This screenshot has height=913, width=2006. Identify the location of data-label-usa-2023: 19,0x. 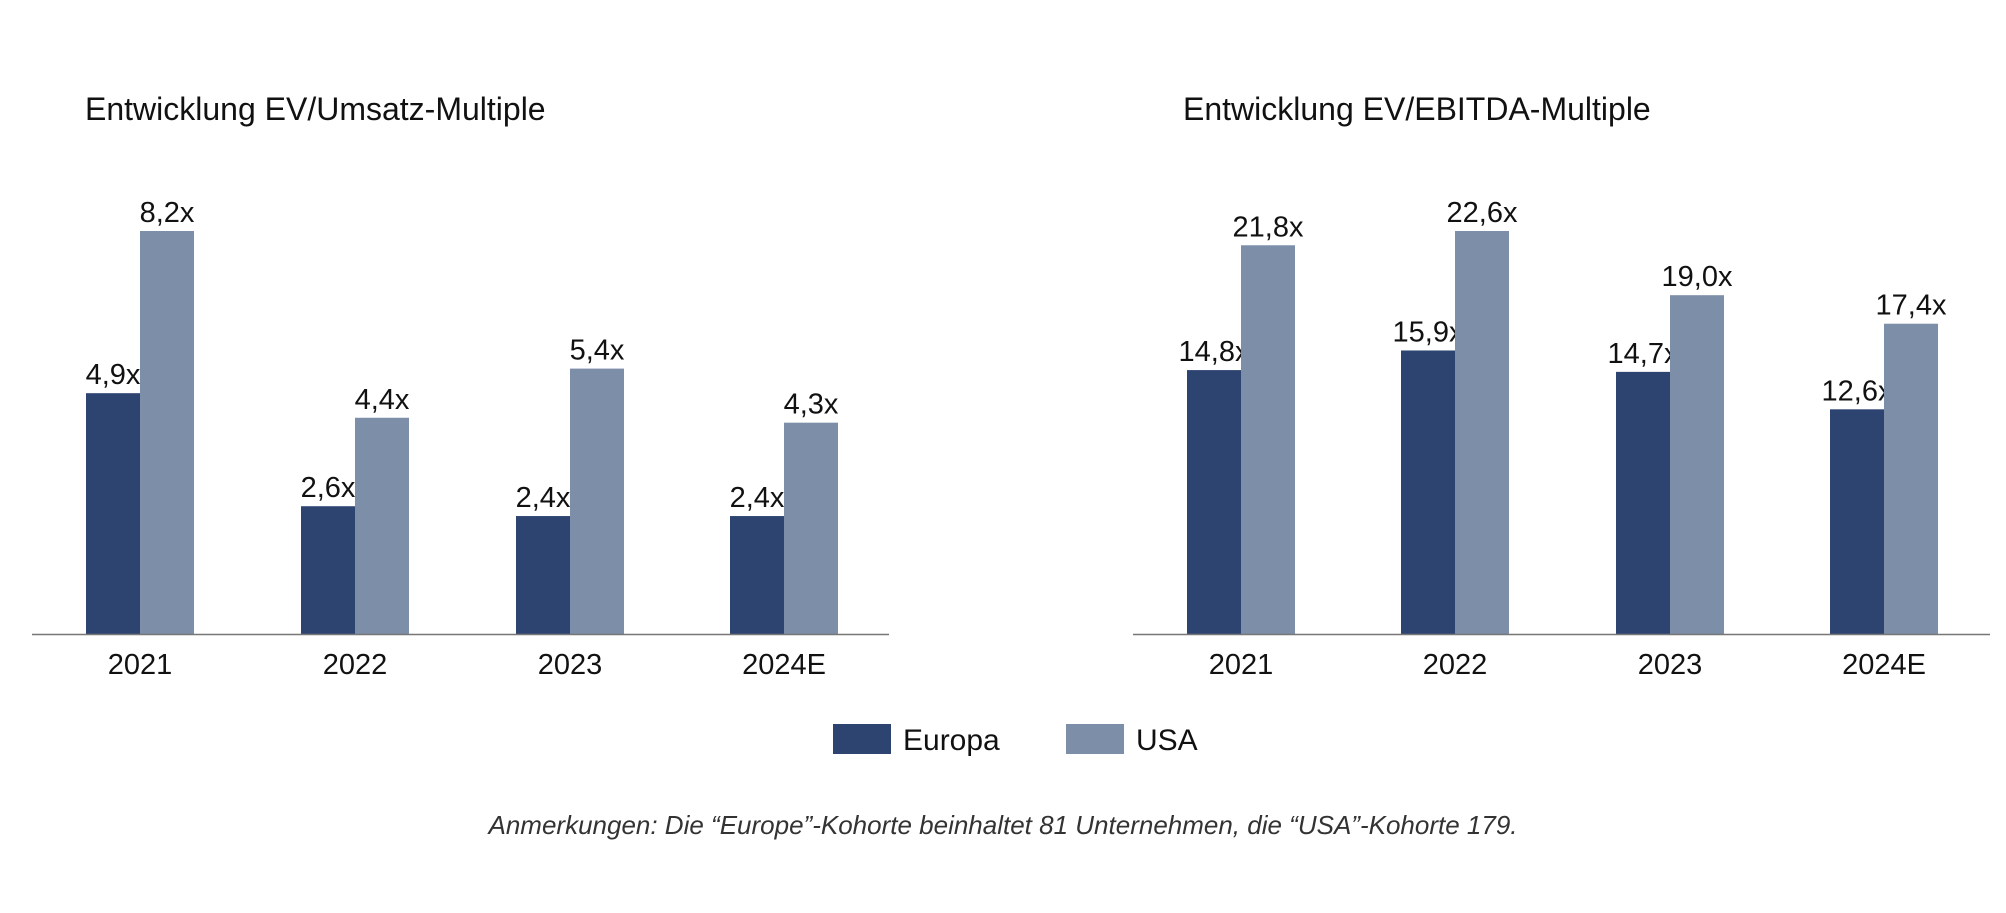
(1697, 277).